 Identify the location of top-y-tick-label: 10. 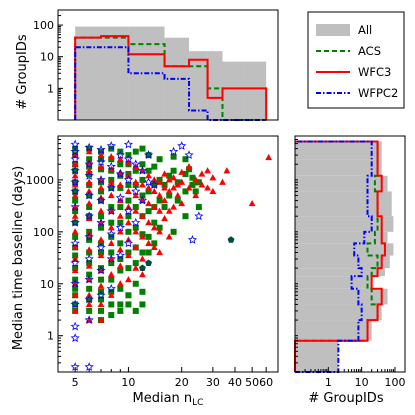
(47, 57).